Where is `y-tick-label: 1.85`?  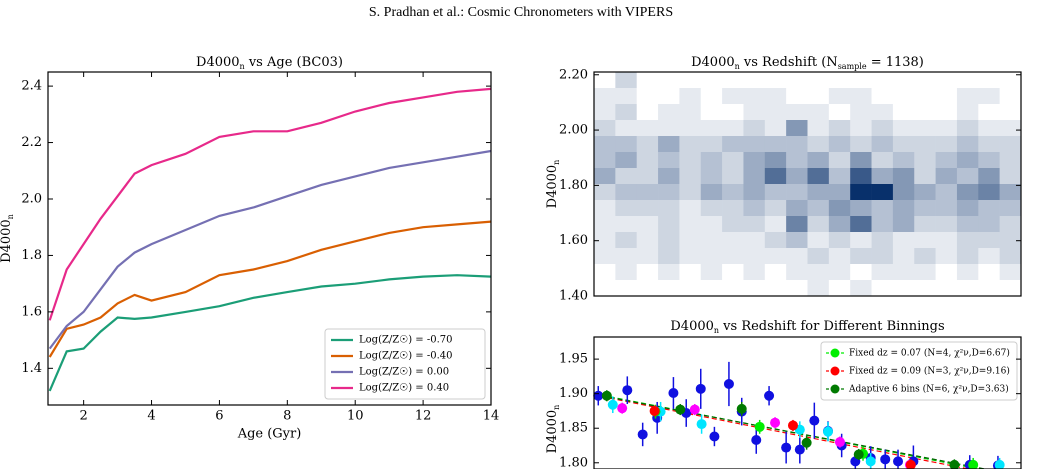
y-tick-label: 1.85 is located at coordinates (573, 428).